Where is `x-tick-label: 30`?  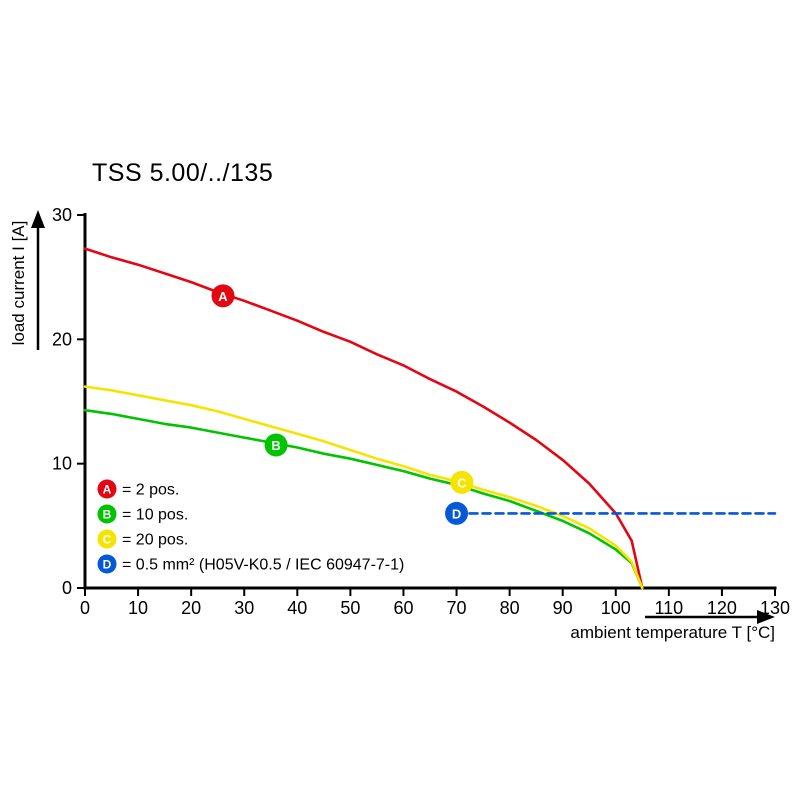
x-tick-label: 30 is located at coordinates (244, 608).